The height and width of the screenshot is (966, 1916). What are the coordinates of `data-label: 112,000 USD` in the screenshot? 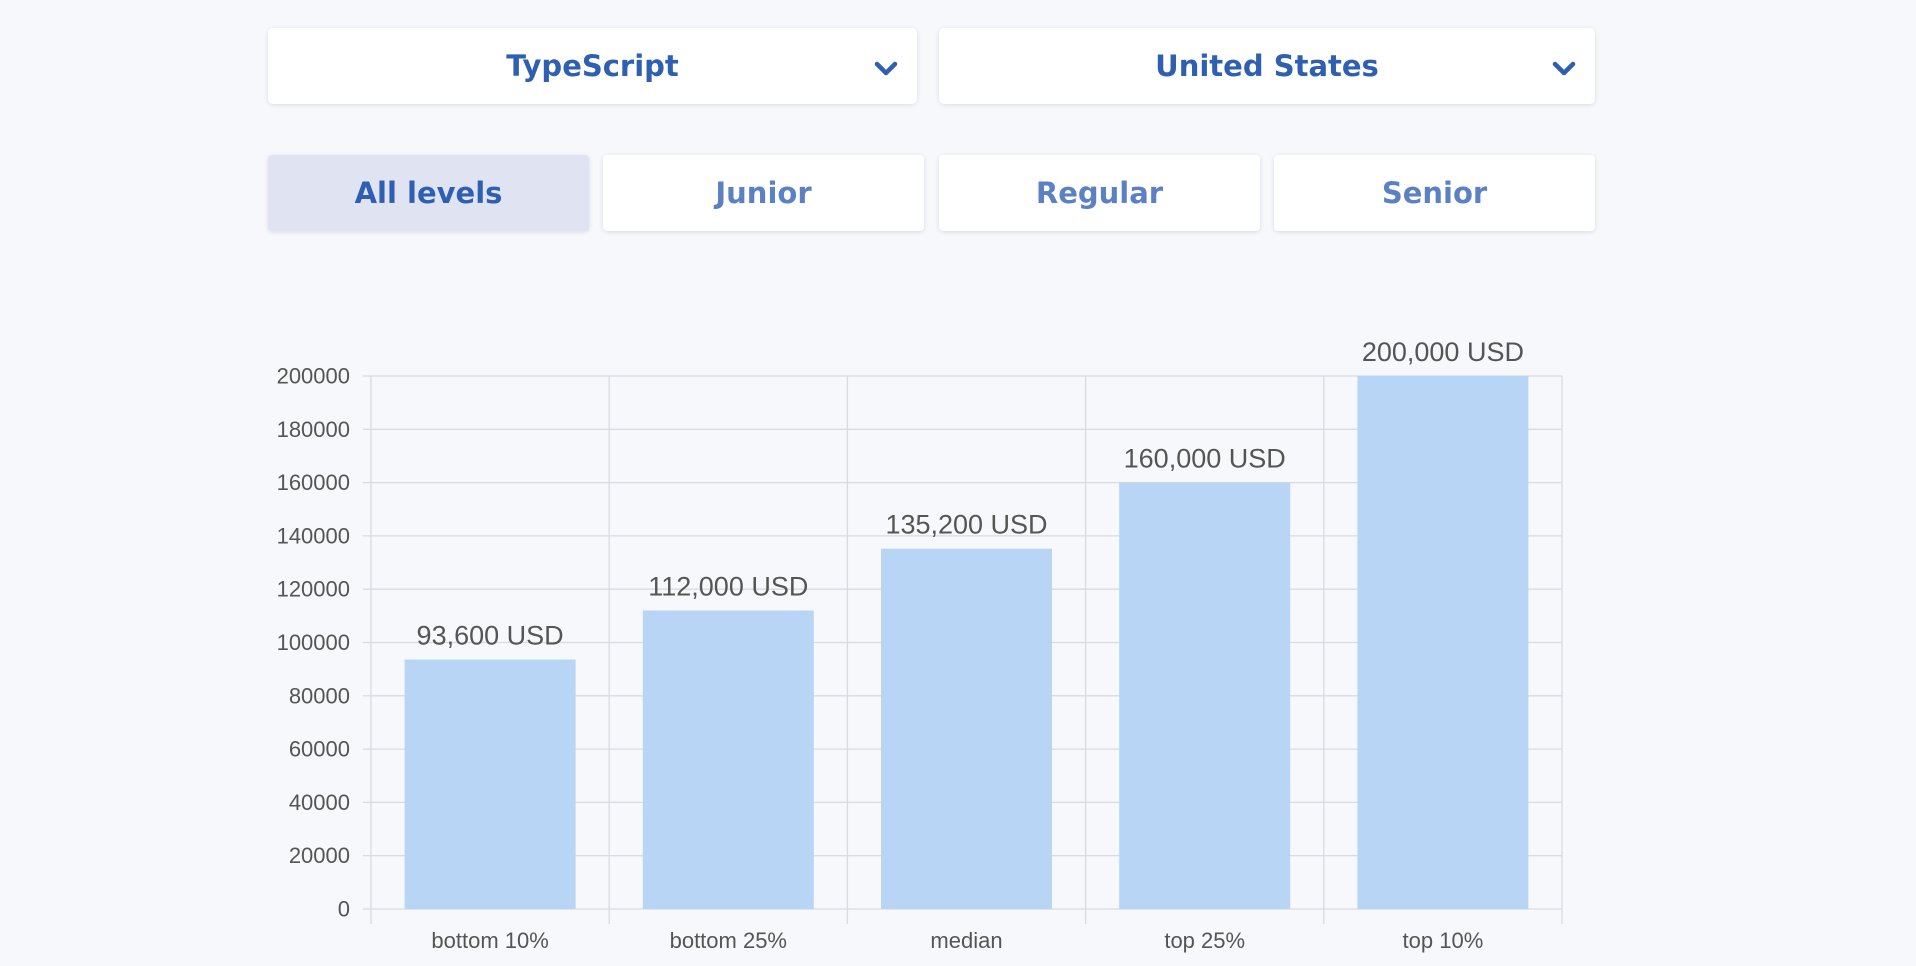 It's located at (728, 587).